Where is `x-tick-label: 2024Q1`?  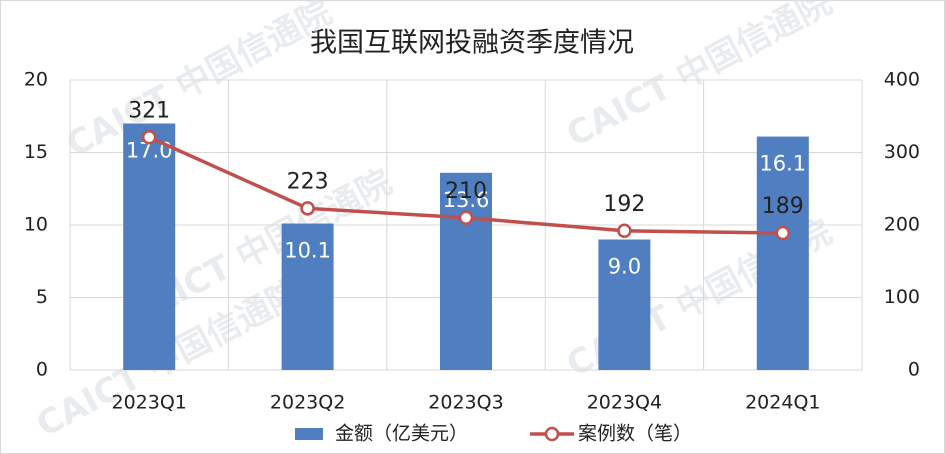
x-tick-label: 2024Q1 is located at coordinates (782, 403).